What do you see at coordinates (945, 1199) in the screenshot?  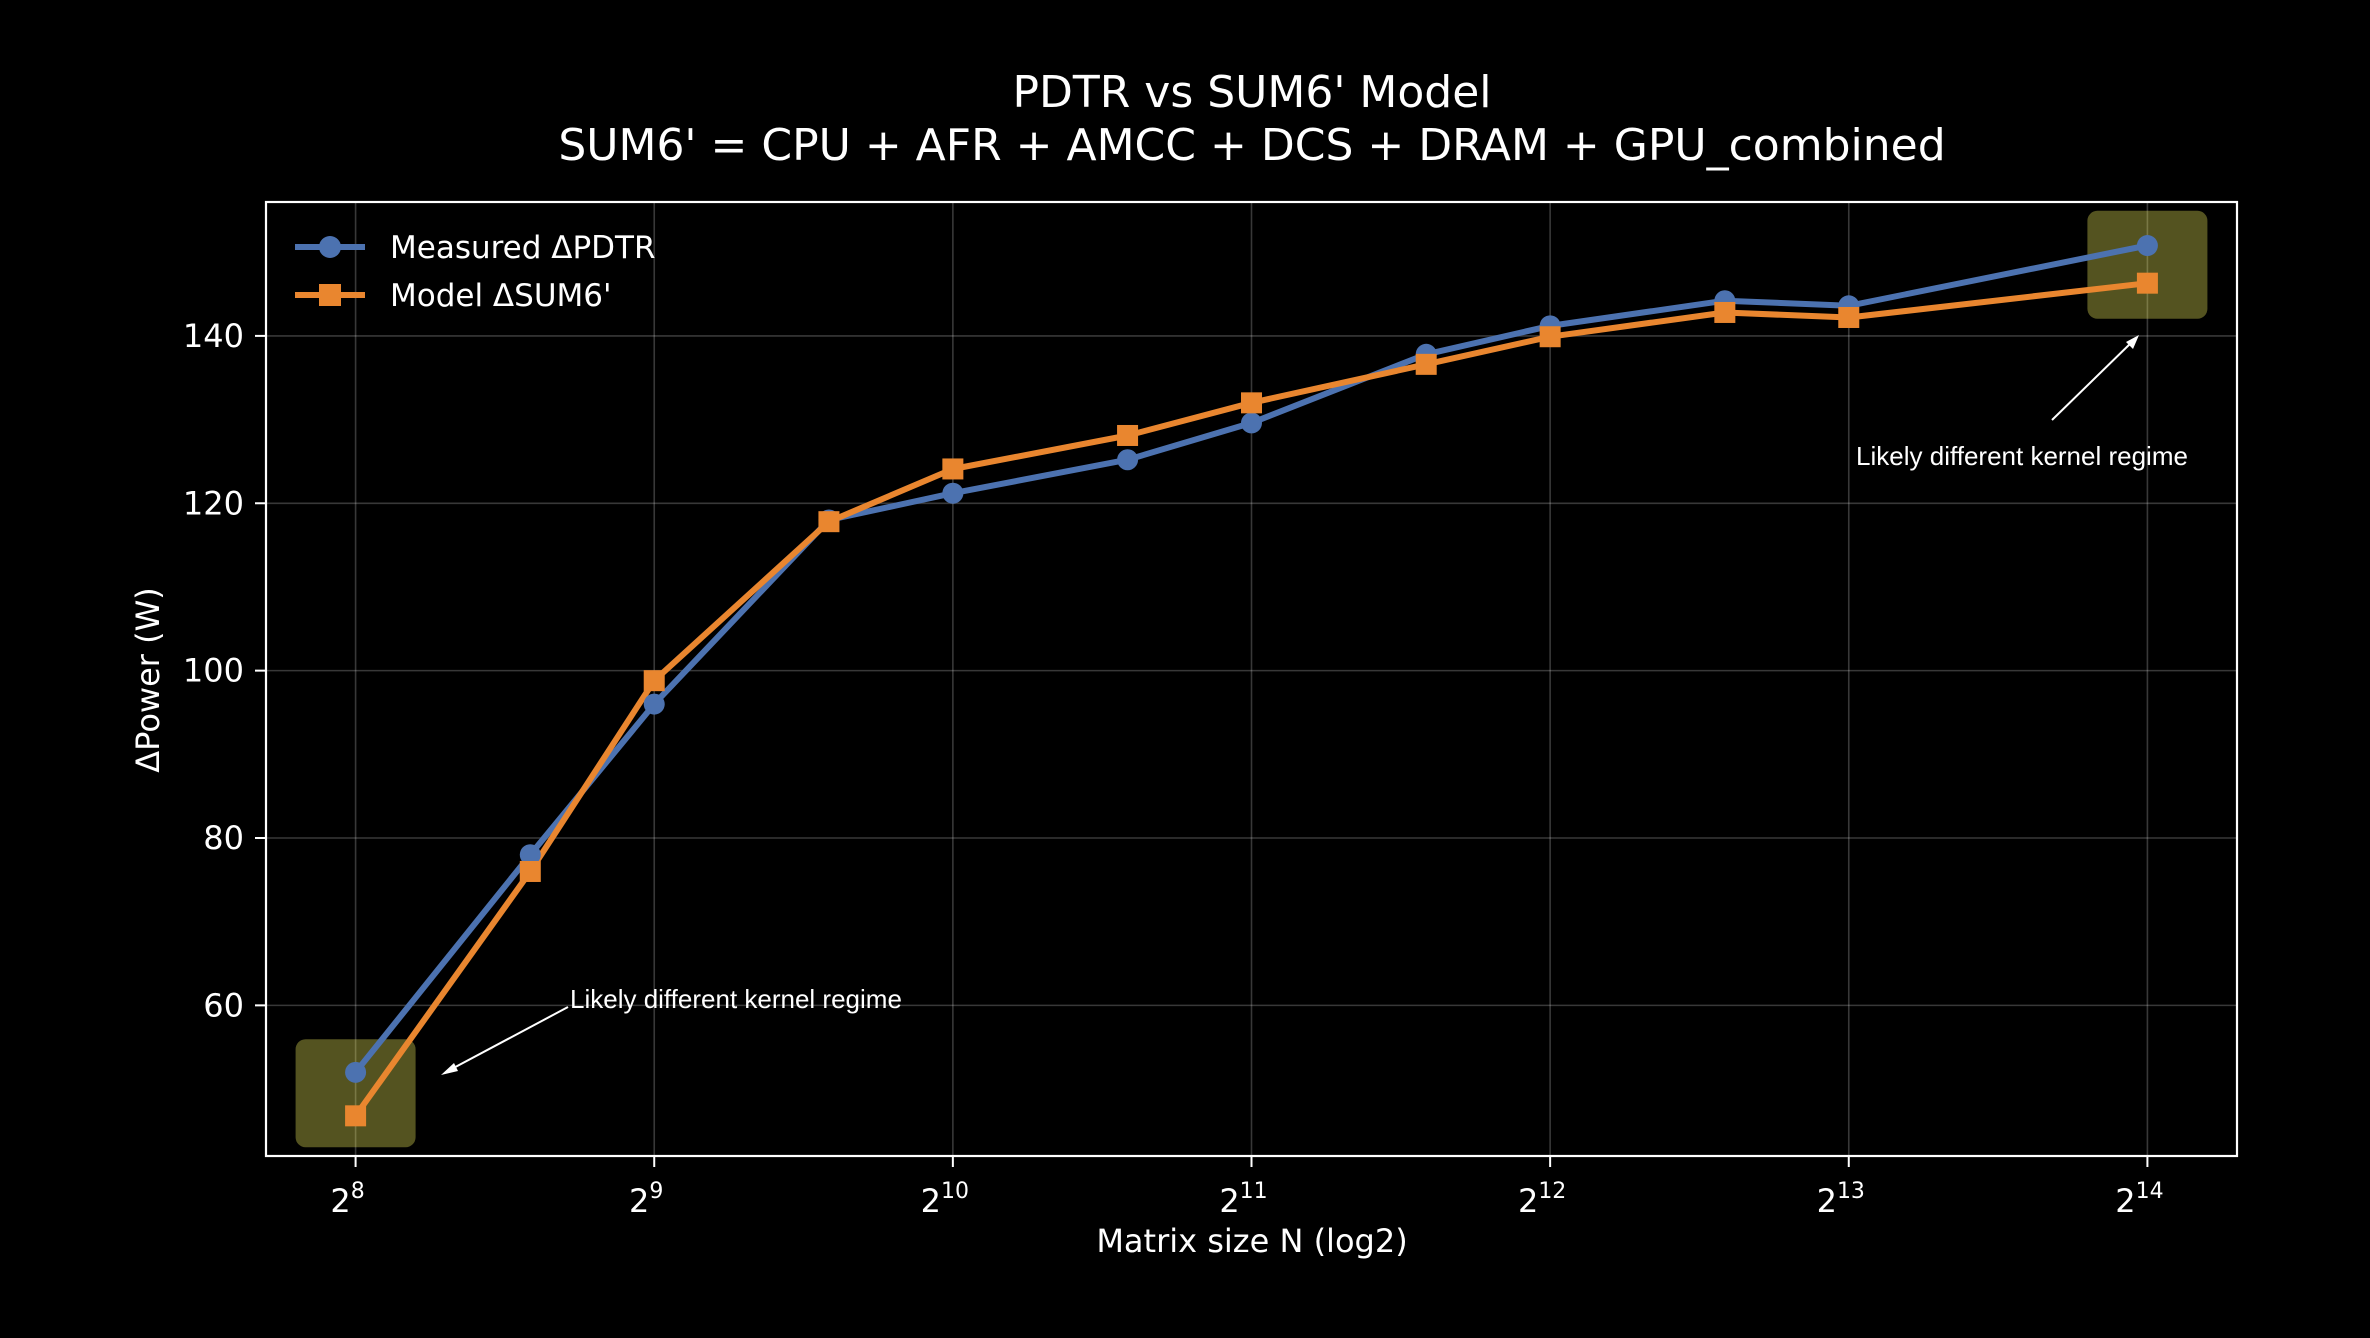 I see `x-tick-label: 210` at bounding box center [945, 1199].